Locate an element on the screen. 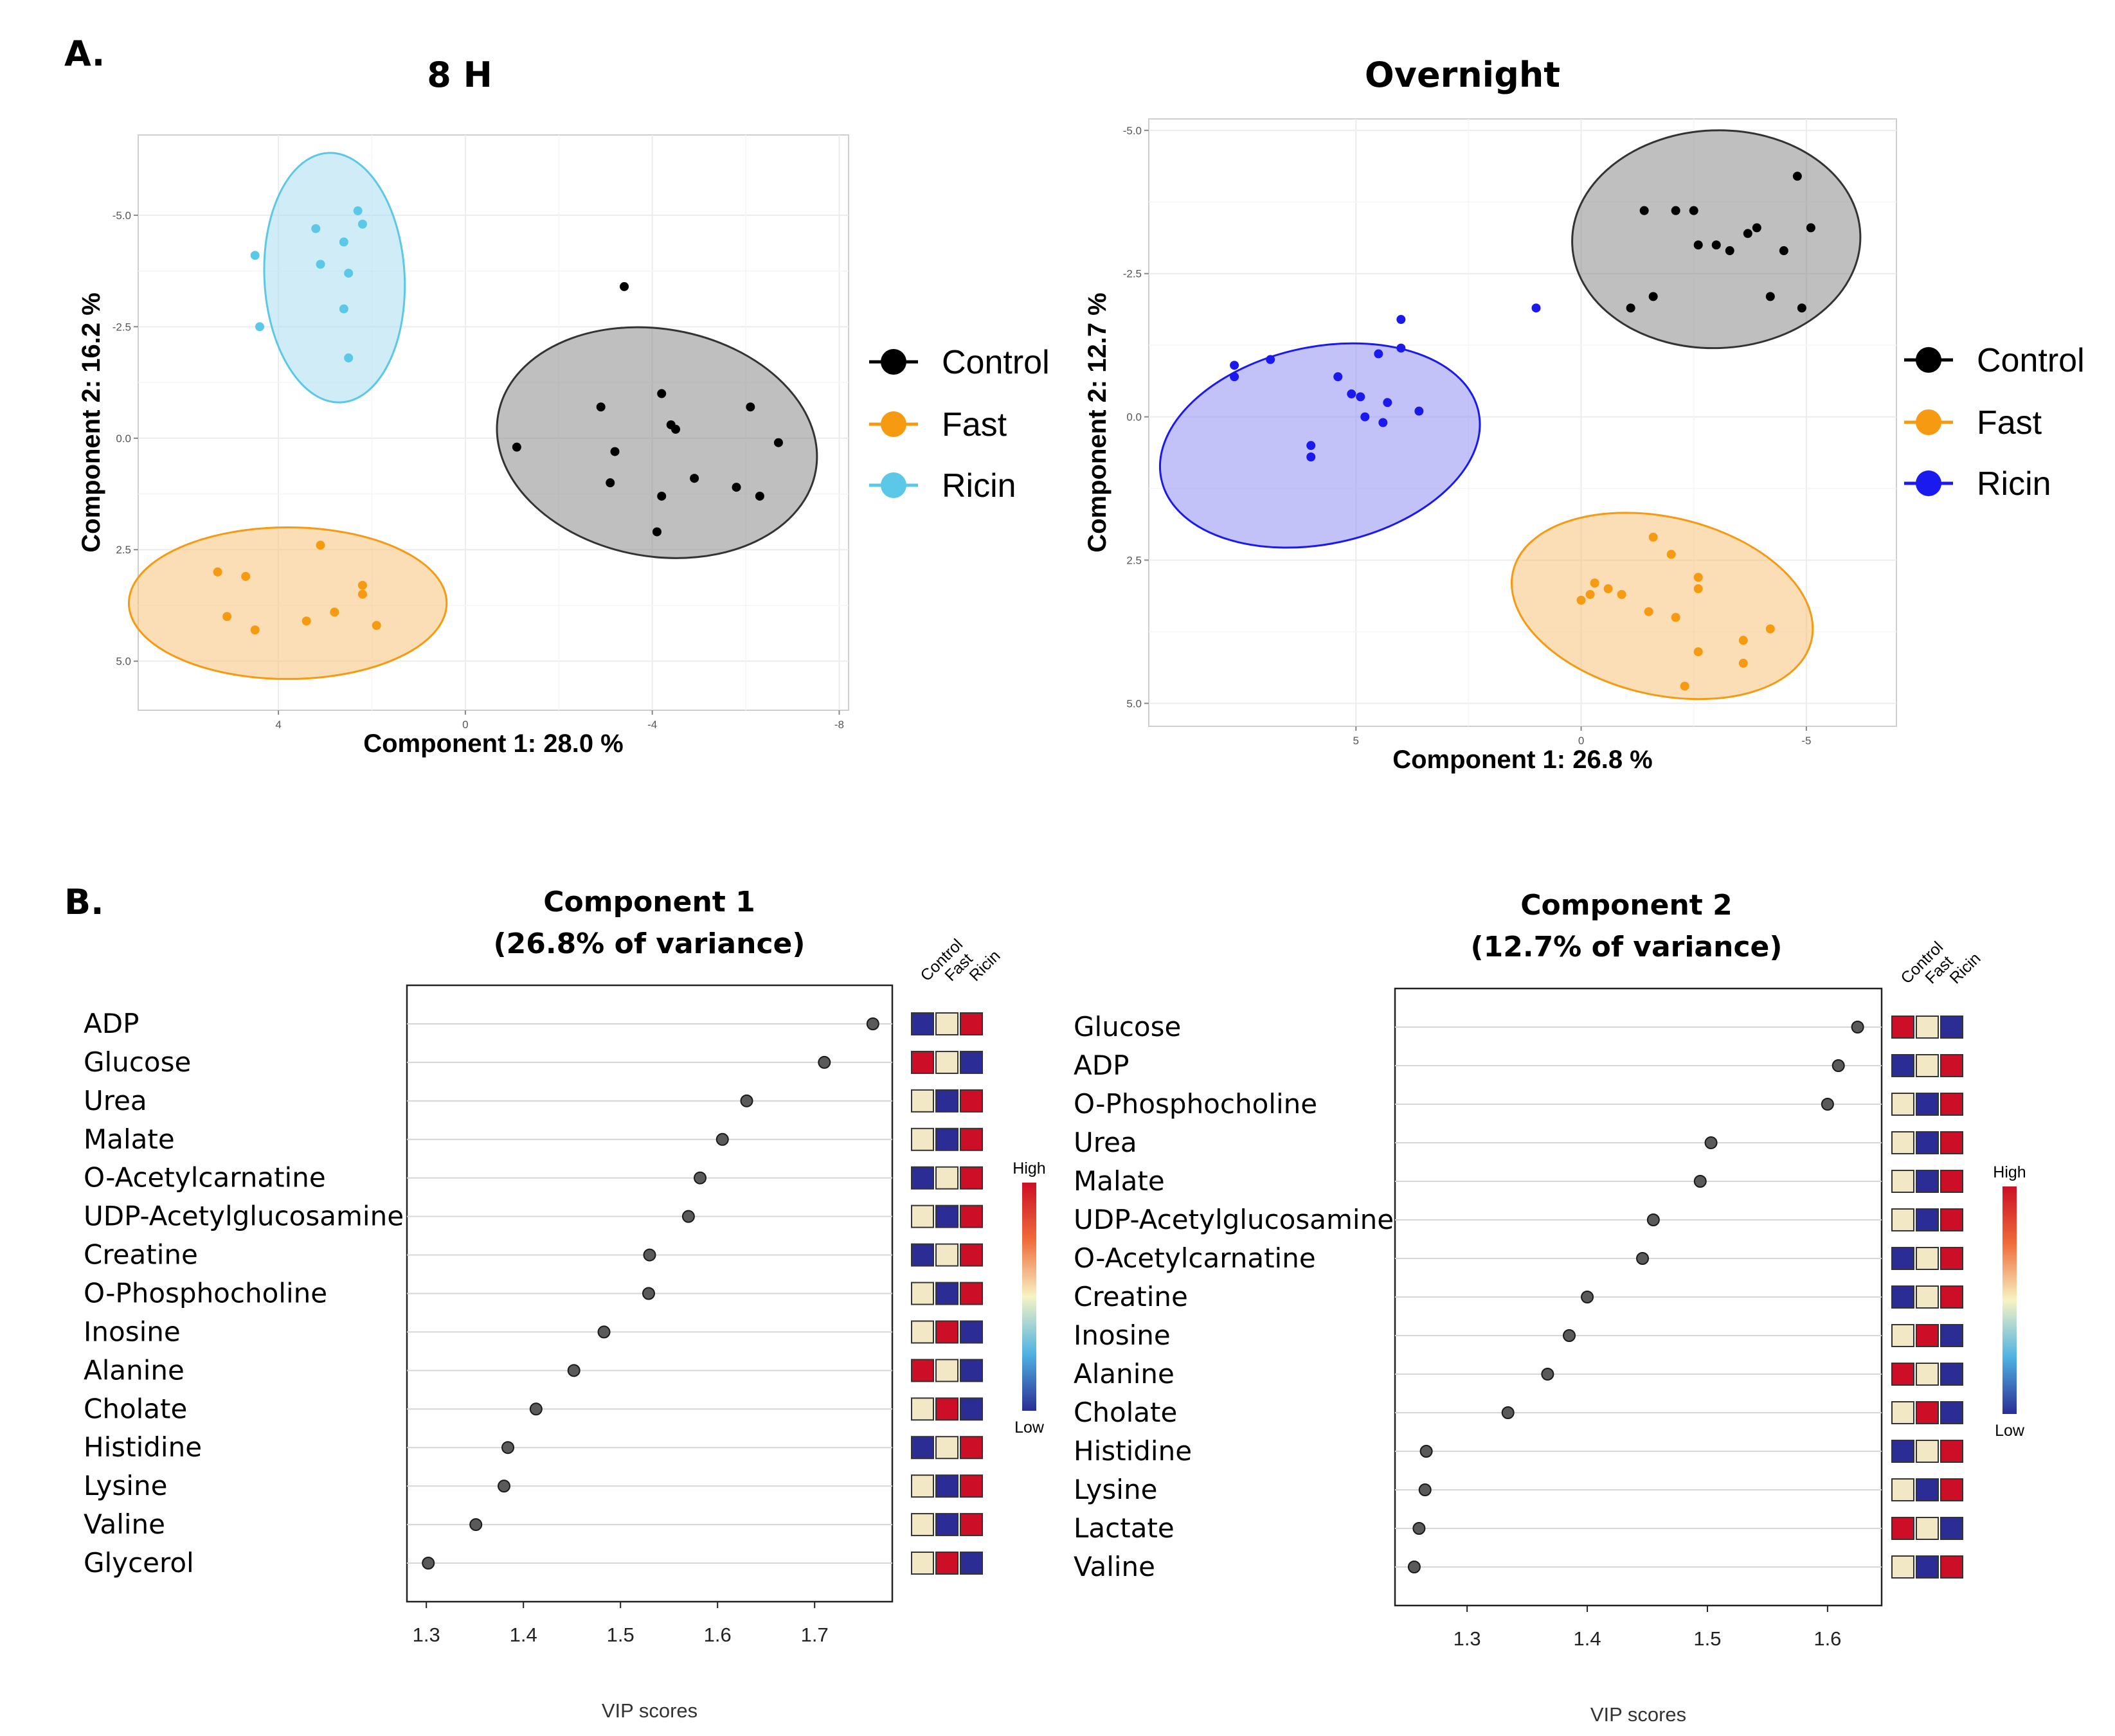  x-axis-title: VIP scores is located at coordinates (650, 1710).